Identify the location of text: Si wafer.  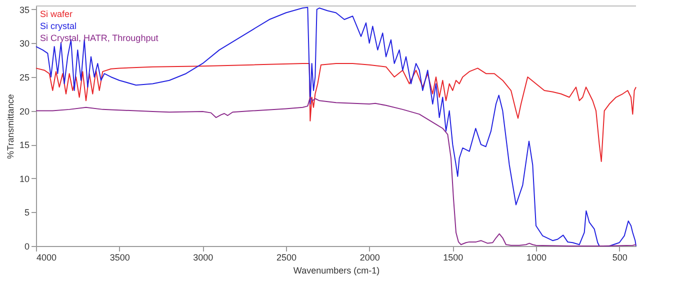
(56, 14).